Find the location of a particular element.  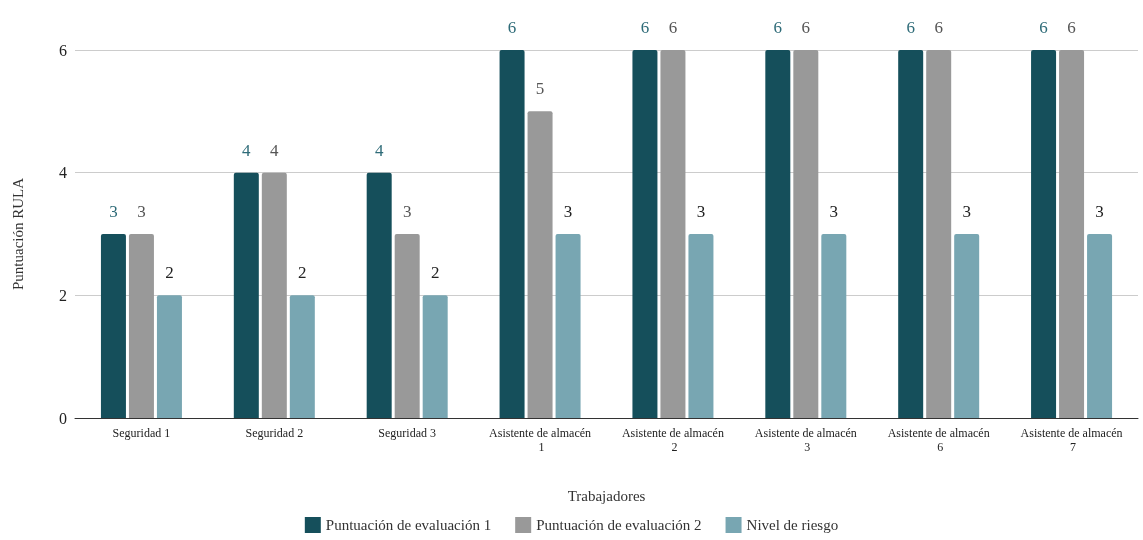

y-tick-label: 4 is located at coordinates (63, 173).